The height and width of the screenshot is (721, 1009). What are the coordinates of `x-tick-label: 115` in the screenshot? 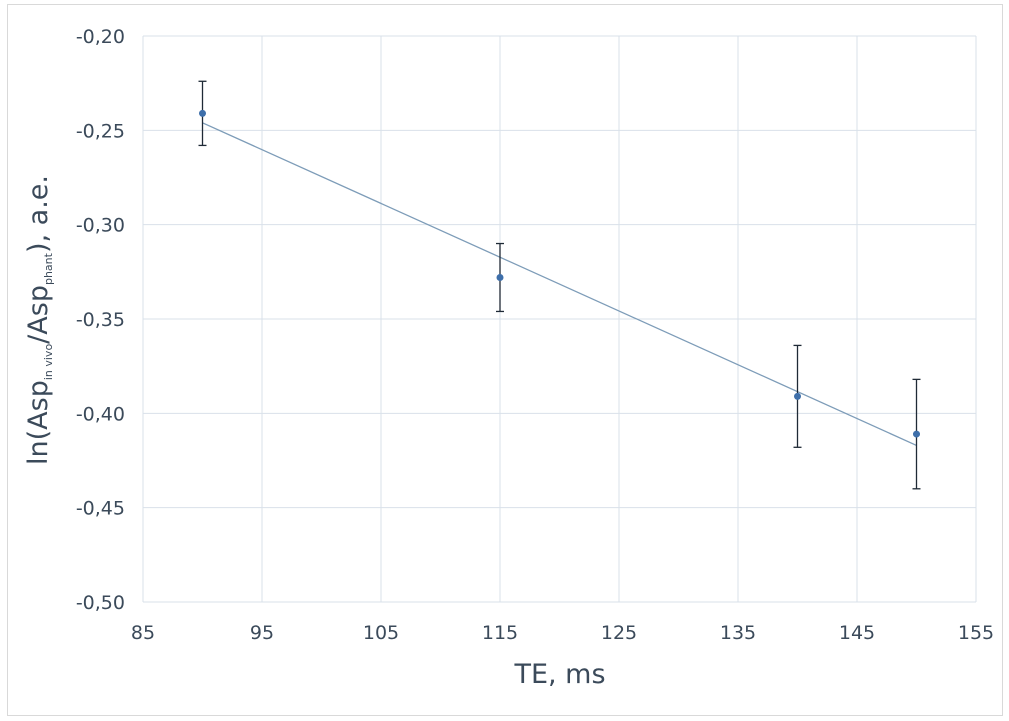 It's located at (500, 633).